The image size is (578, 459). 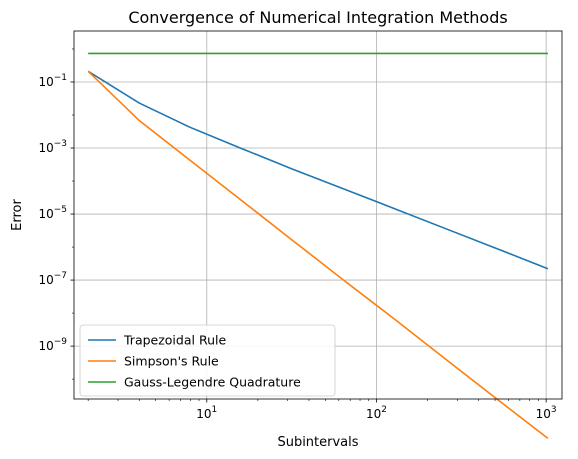 I want to click on x-tick-label-1: 10², so click(x=376, y=413).